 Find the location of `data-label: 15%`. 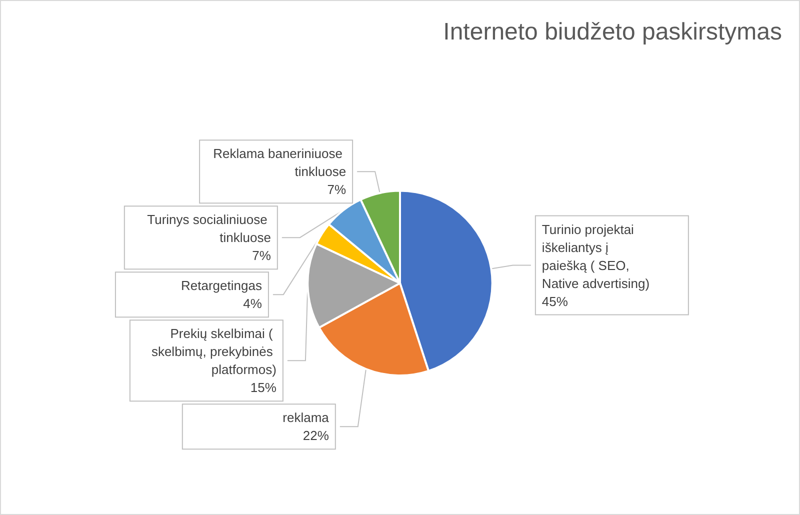

data-label: 15% is located at coordinates (263, 388).